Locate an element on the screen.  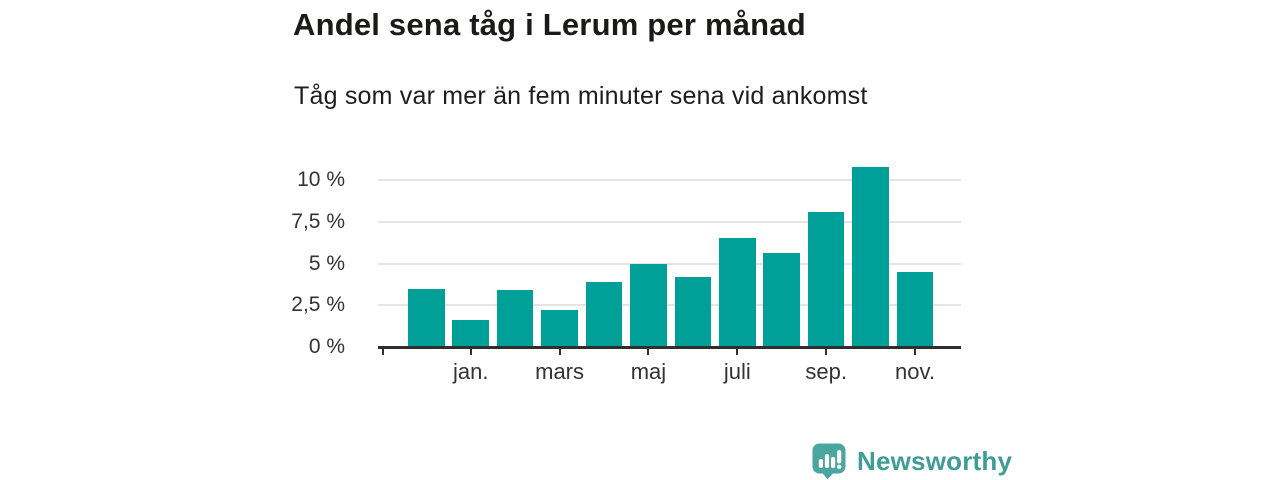
x-axis-tick-label: mars is located at coordinates (560, 371).